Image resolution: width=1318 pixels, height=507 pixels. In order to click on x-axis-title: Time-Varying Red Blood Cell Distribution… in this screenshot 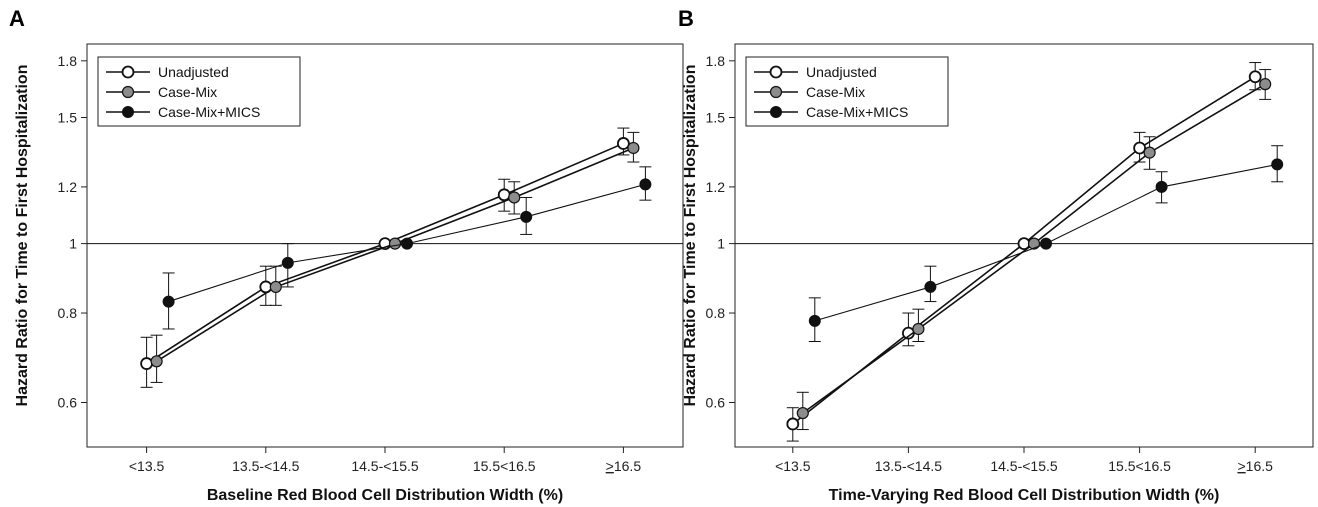, I will do `click(1024, 495)`.